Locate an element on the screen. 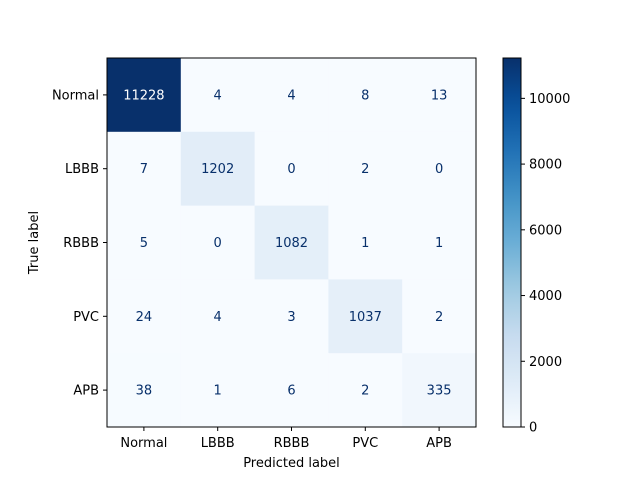 Image resolution: width=640 pixels, height=480 pixels. y-tick-label: RBBB is located at coordinates (81, 243).